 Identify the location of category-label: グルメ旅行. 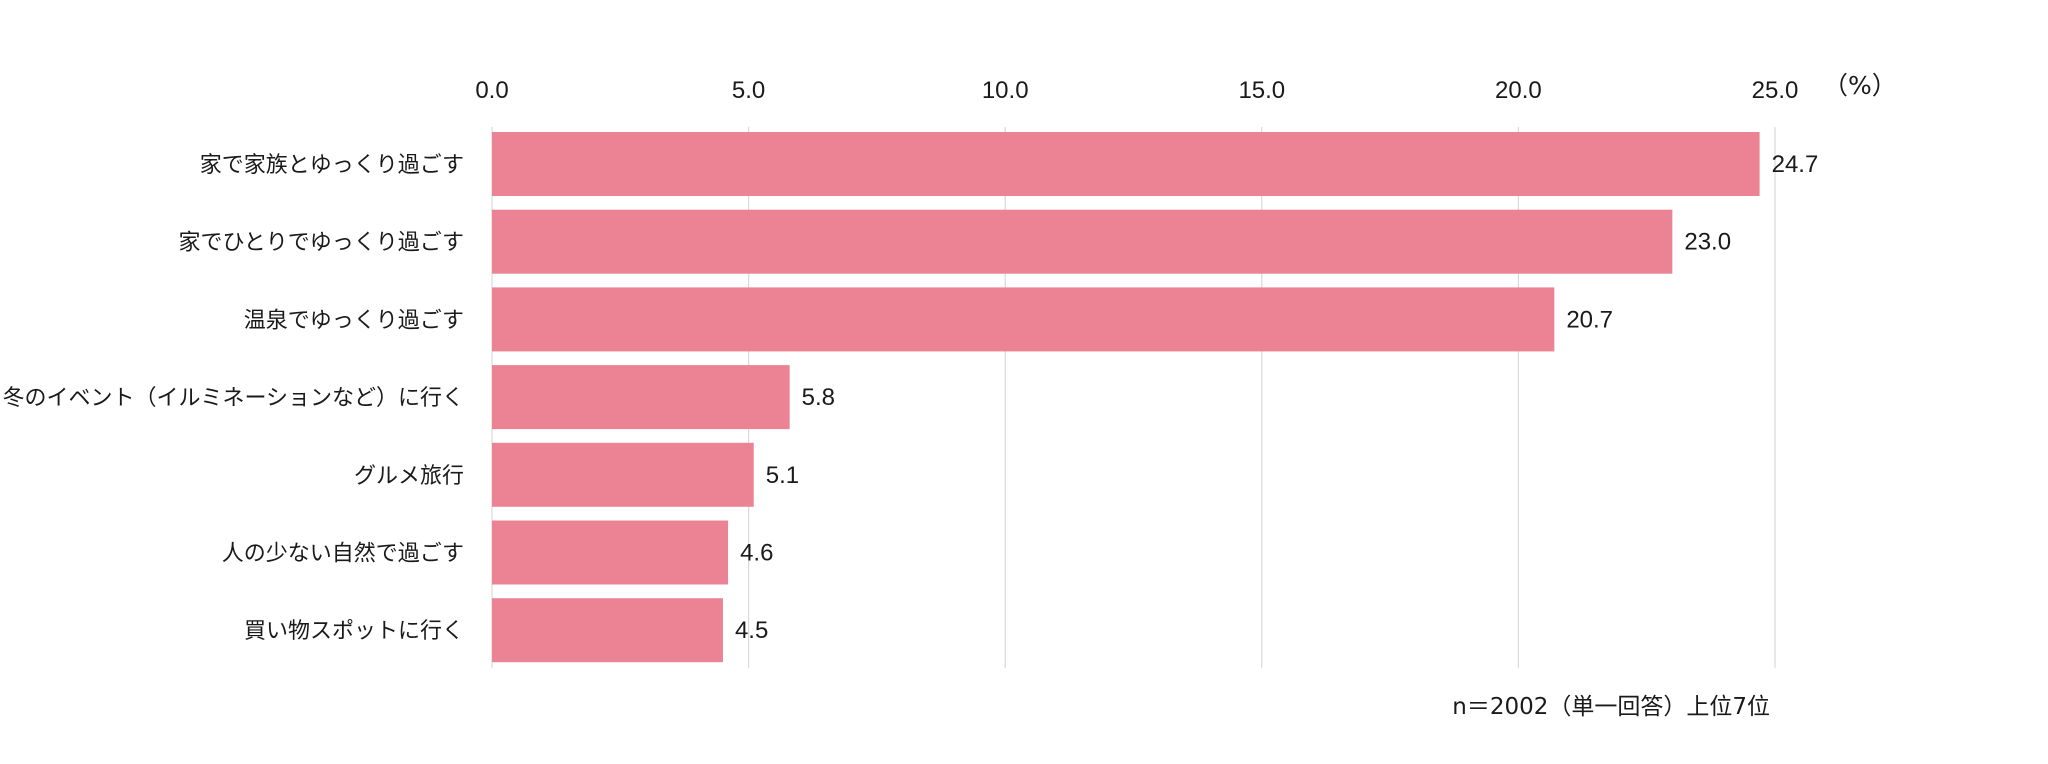
(409, 476).